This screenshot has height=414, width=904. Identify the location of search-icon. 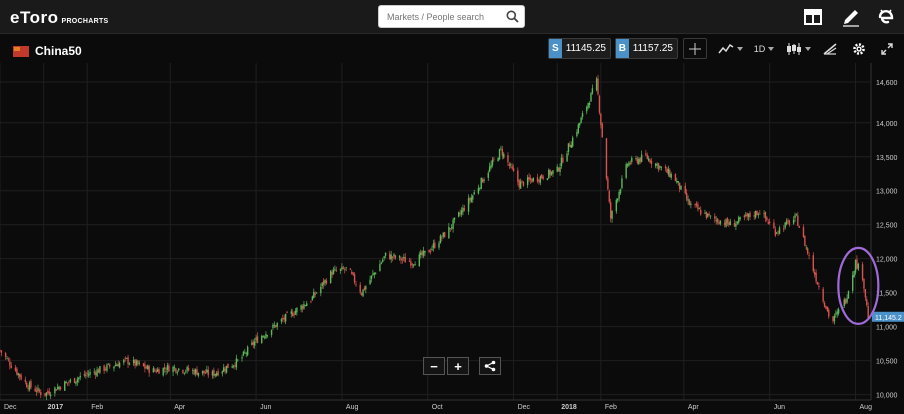
(512, 16).